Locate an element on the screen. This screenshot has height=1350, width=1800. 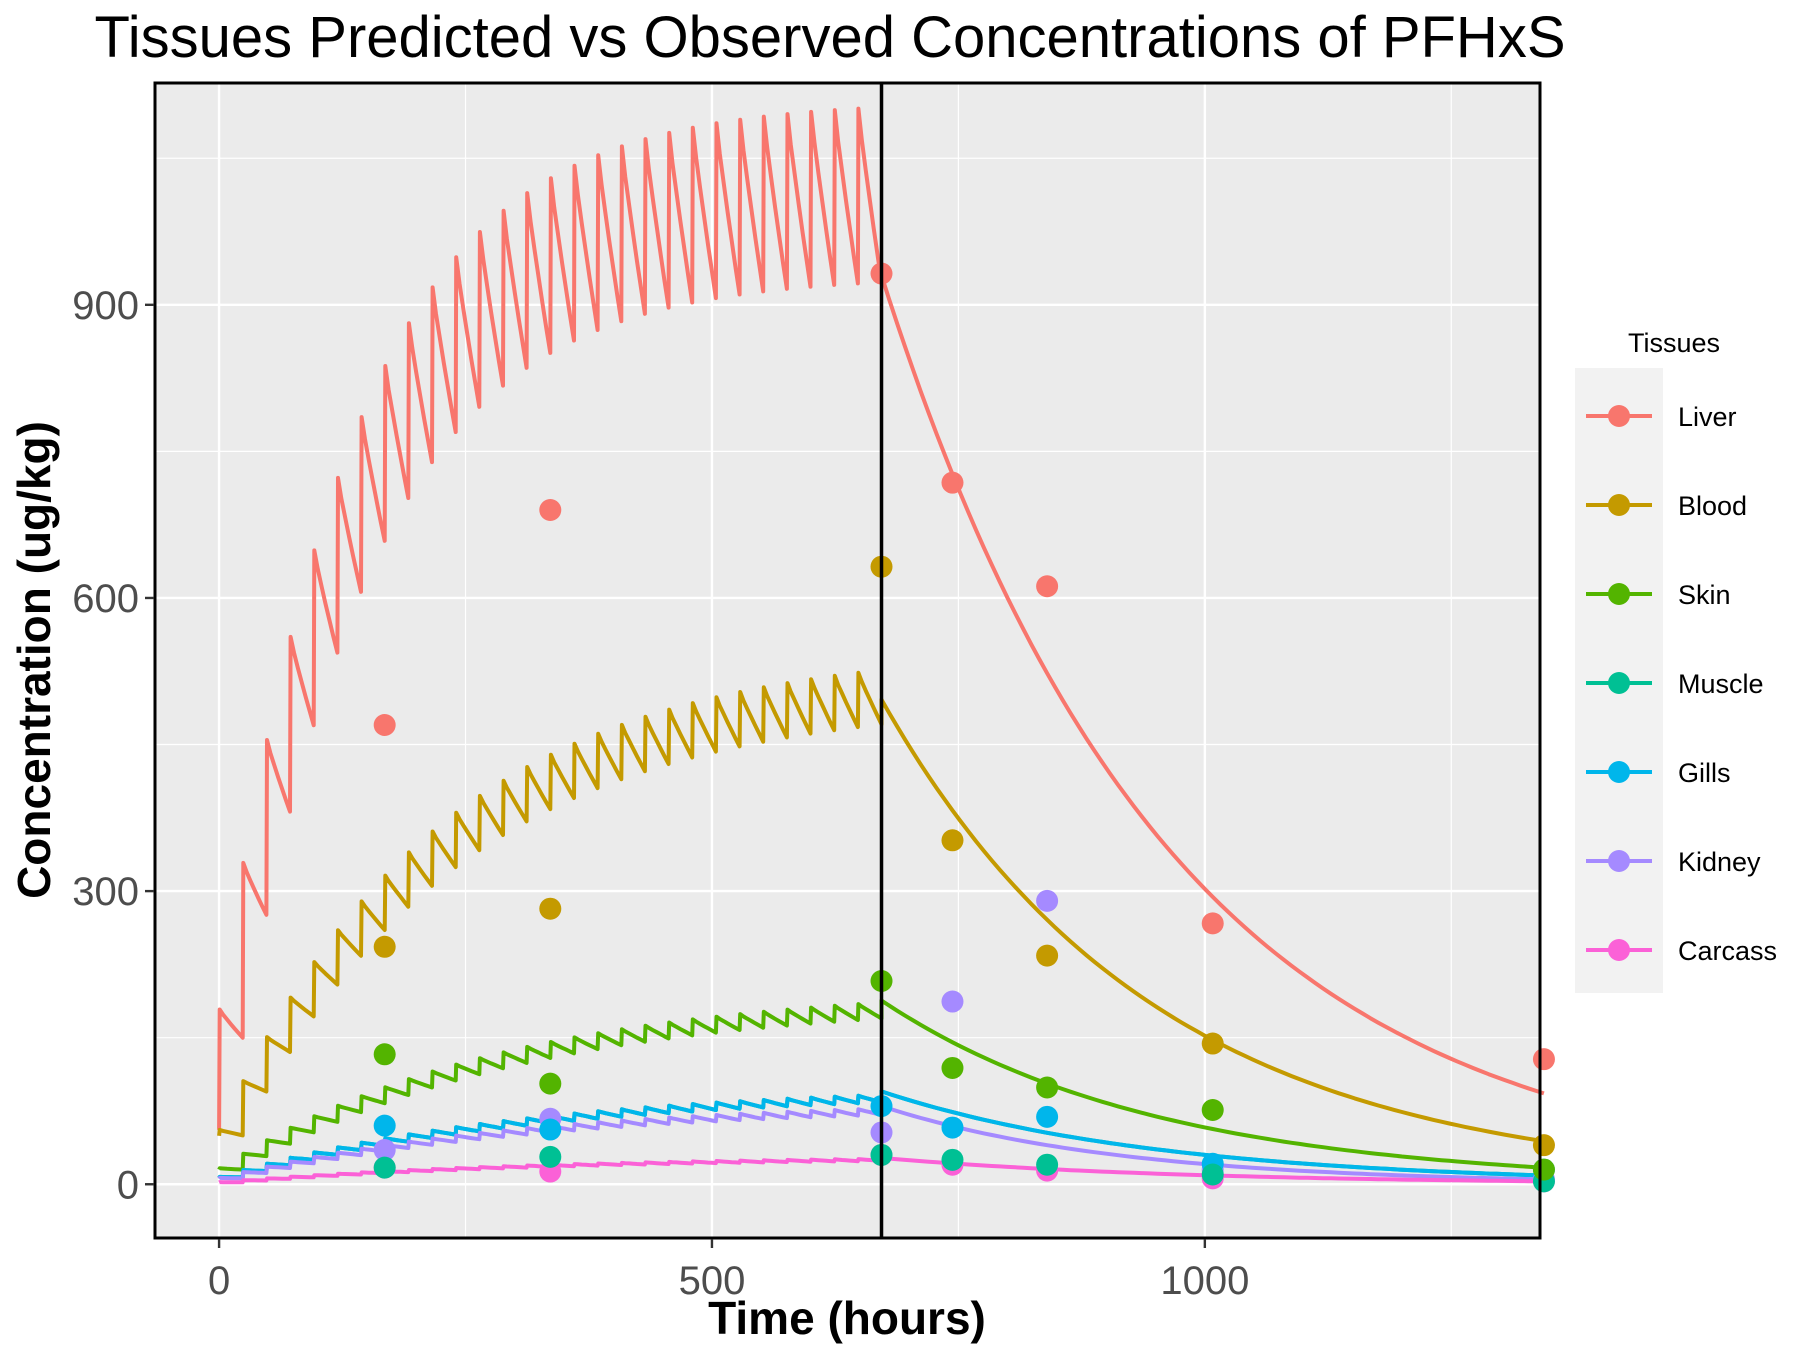
x-tick-label: 0 is located at coordinates (219, 1281).